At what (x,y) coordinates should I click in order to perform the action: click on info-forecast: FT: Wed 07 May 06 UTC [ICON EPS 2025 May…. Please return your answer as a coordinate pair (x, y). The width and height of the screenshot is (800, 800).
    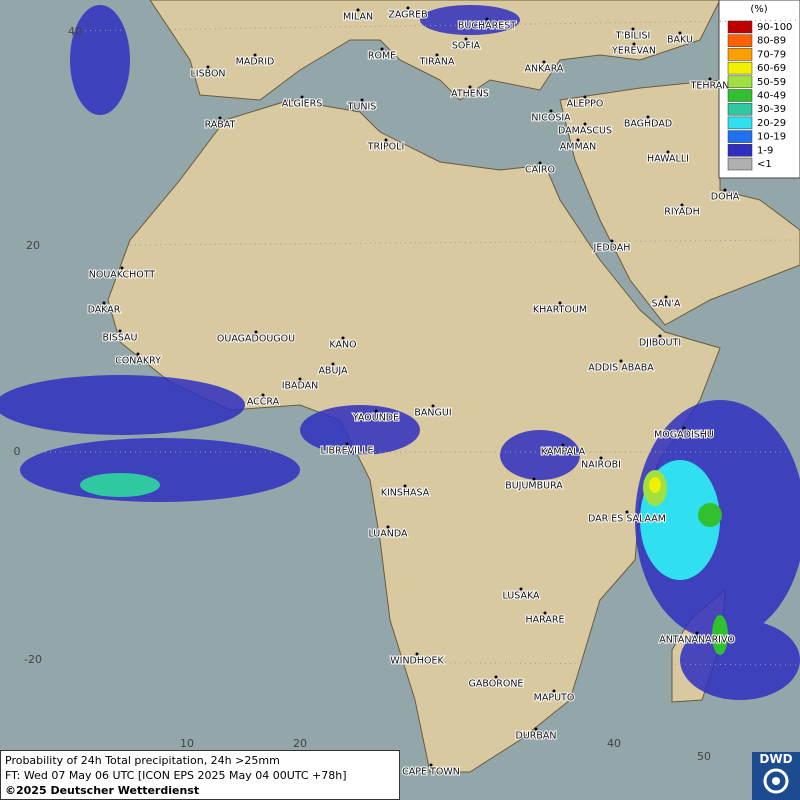
    Looking at the image, I should click on (176, 775).